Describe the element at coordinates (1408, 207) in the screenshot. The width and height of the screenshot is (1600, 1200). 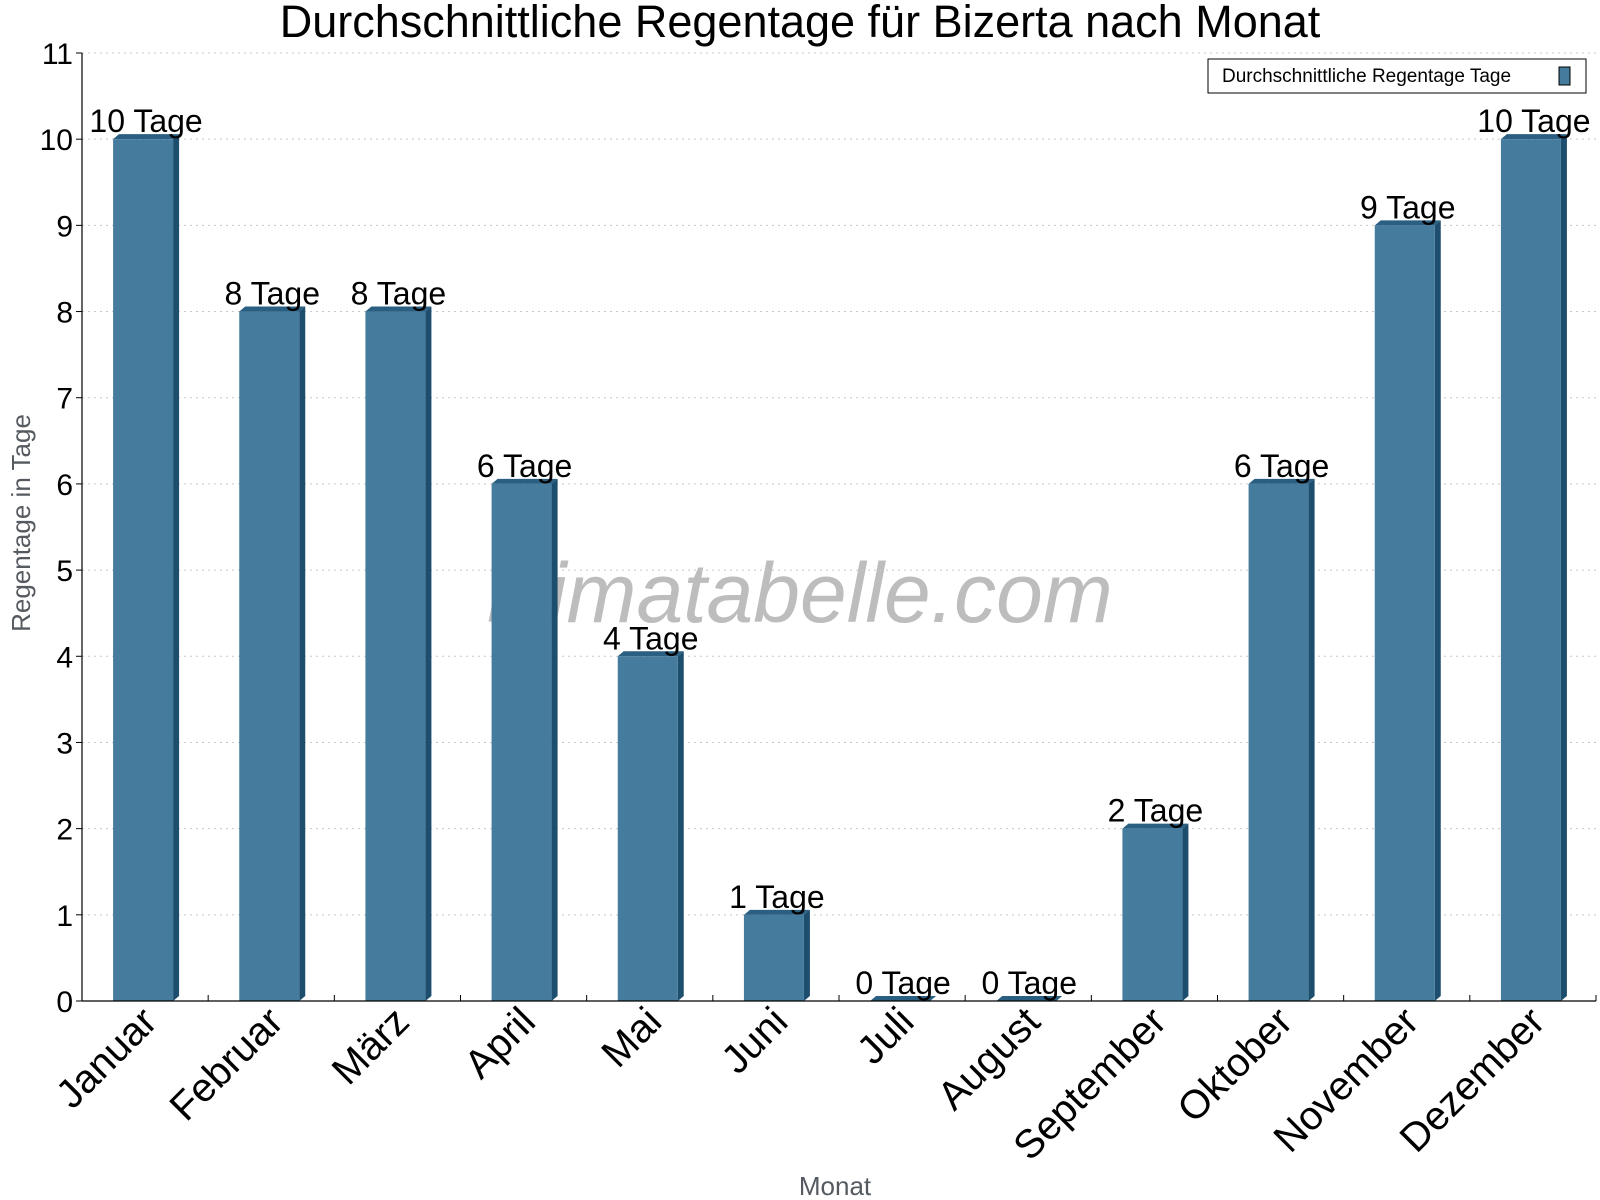
I see `data-label: 9 Tage` at that location.